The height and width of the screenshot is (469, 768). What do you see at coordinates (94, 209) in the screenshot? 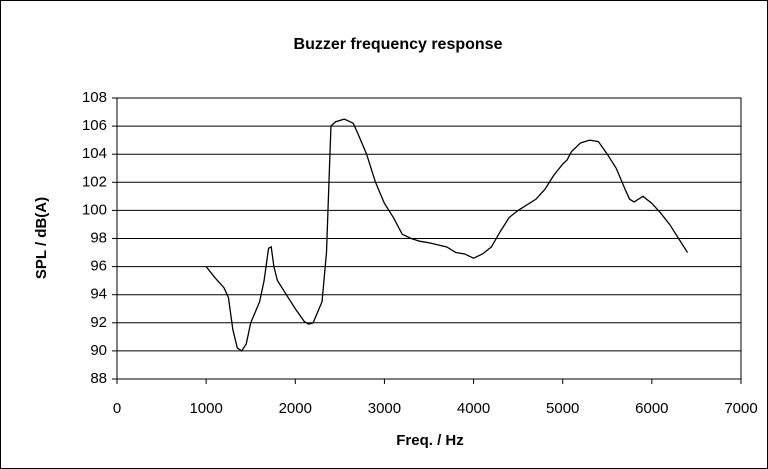
I see `y-tick-label: 100` at bounding box center [94, 209].